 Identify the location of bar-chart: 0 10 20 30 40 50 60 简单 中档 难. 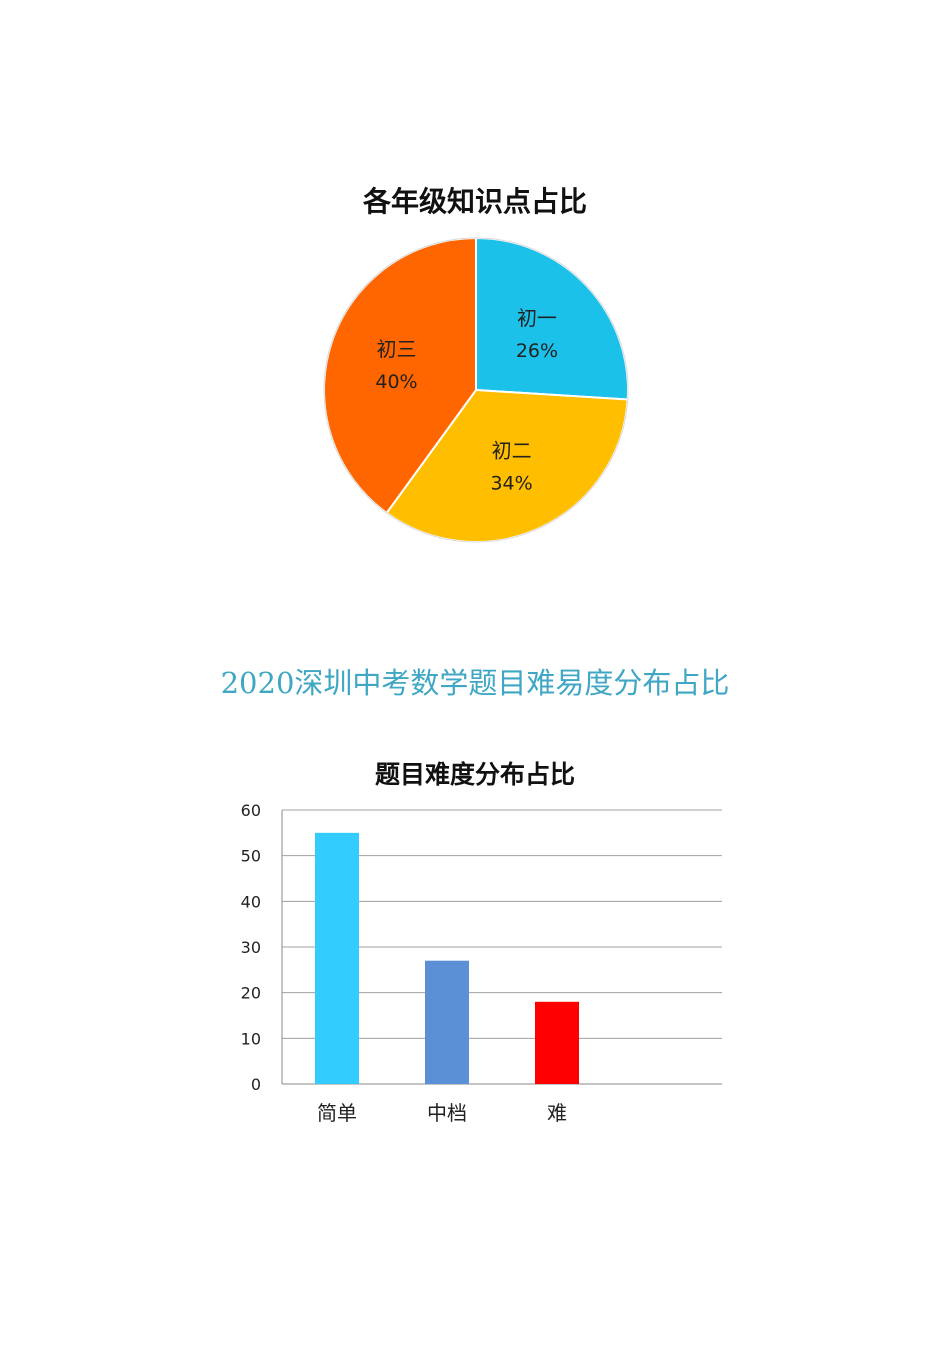
(481, 963).